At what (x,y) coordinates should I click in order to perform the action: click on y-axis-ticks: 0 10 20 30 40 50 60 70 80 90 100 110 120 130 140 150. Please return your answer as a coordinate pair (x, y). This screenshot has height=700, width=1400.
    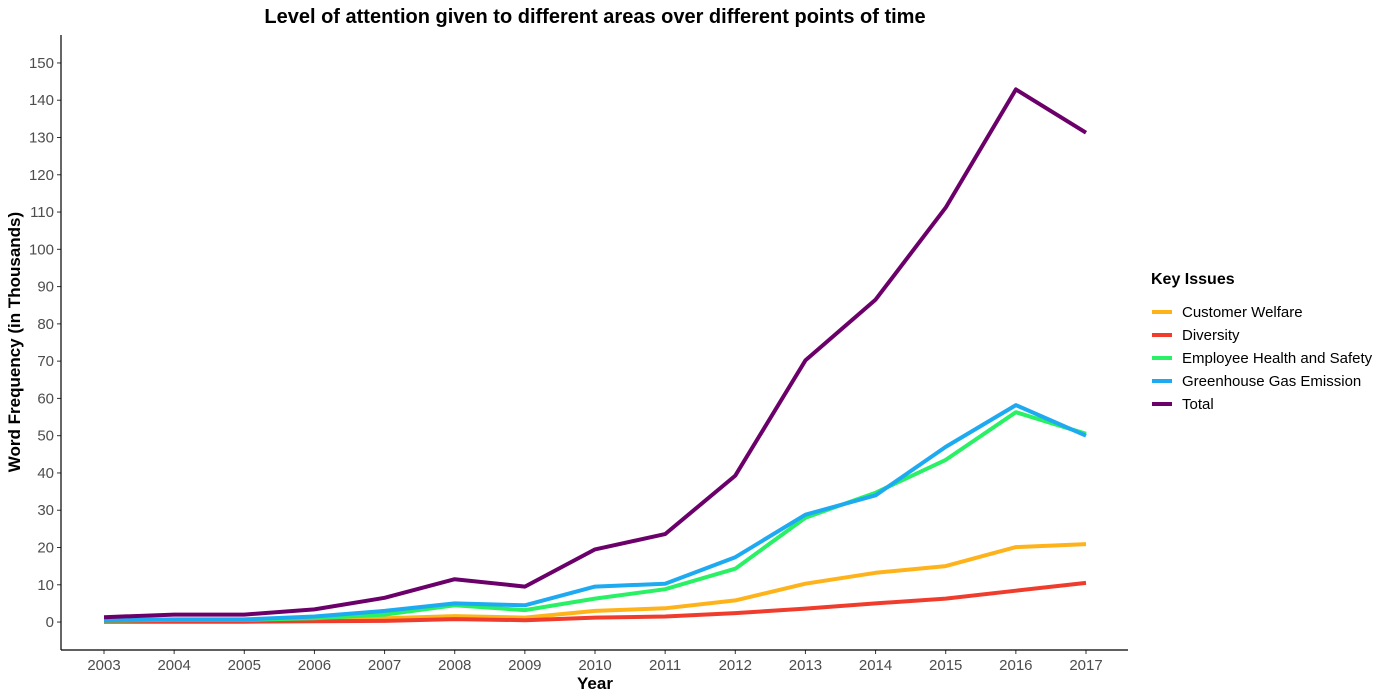
    Looking at the image, I should click on (45, 343).